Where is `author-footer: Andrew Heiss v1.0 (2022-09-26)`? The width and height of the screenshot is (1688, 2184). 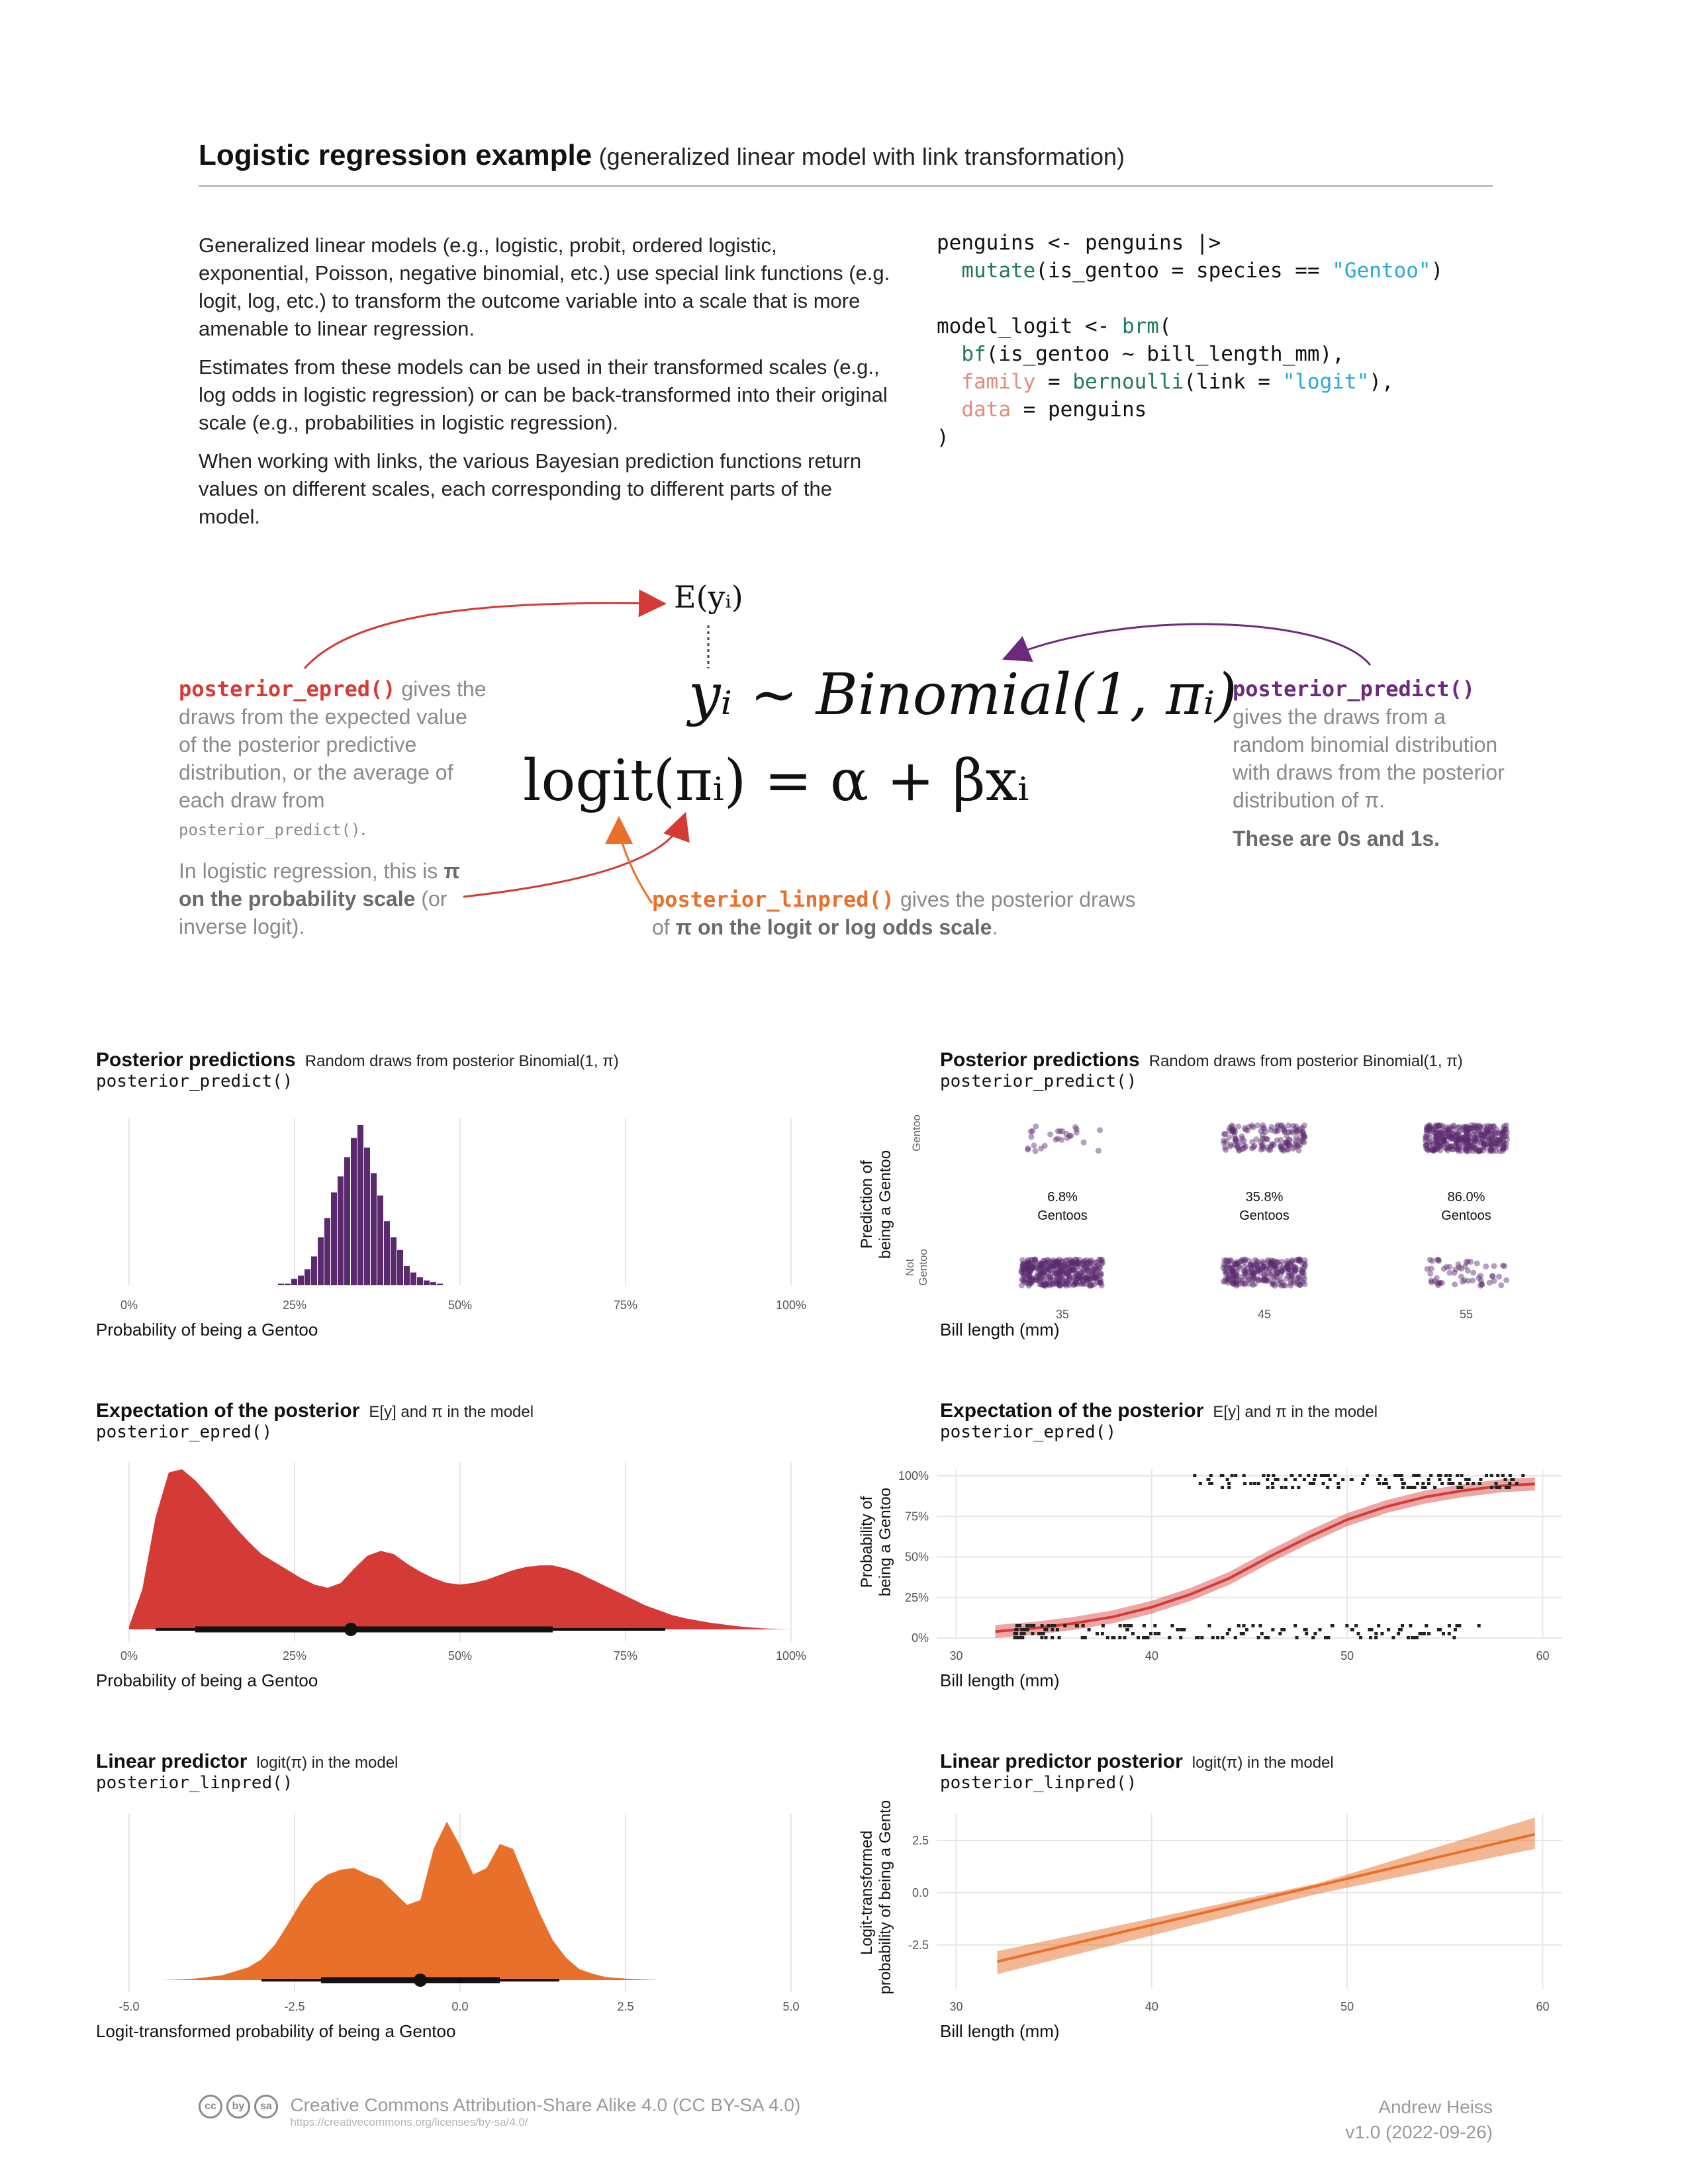 author-footer: Andrew Heiss v1.0 (2022-09-26) is located at coordinates (1419, 2120).